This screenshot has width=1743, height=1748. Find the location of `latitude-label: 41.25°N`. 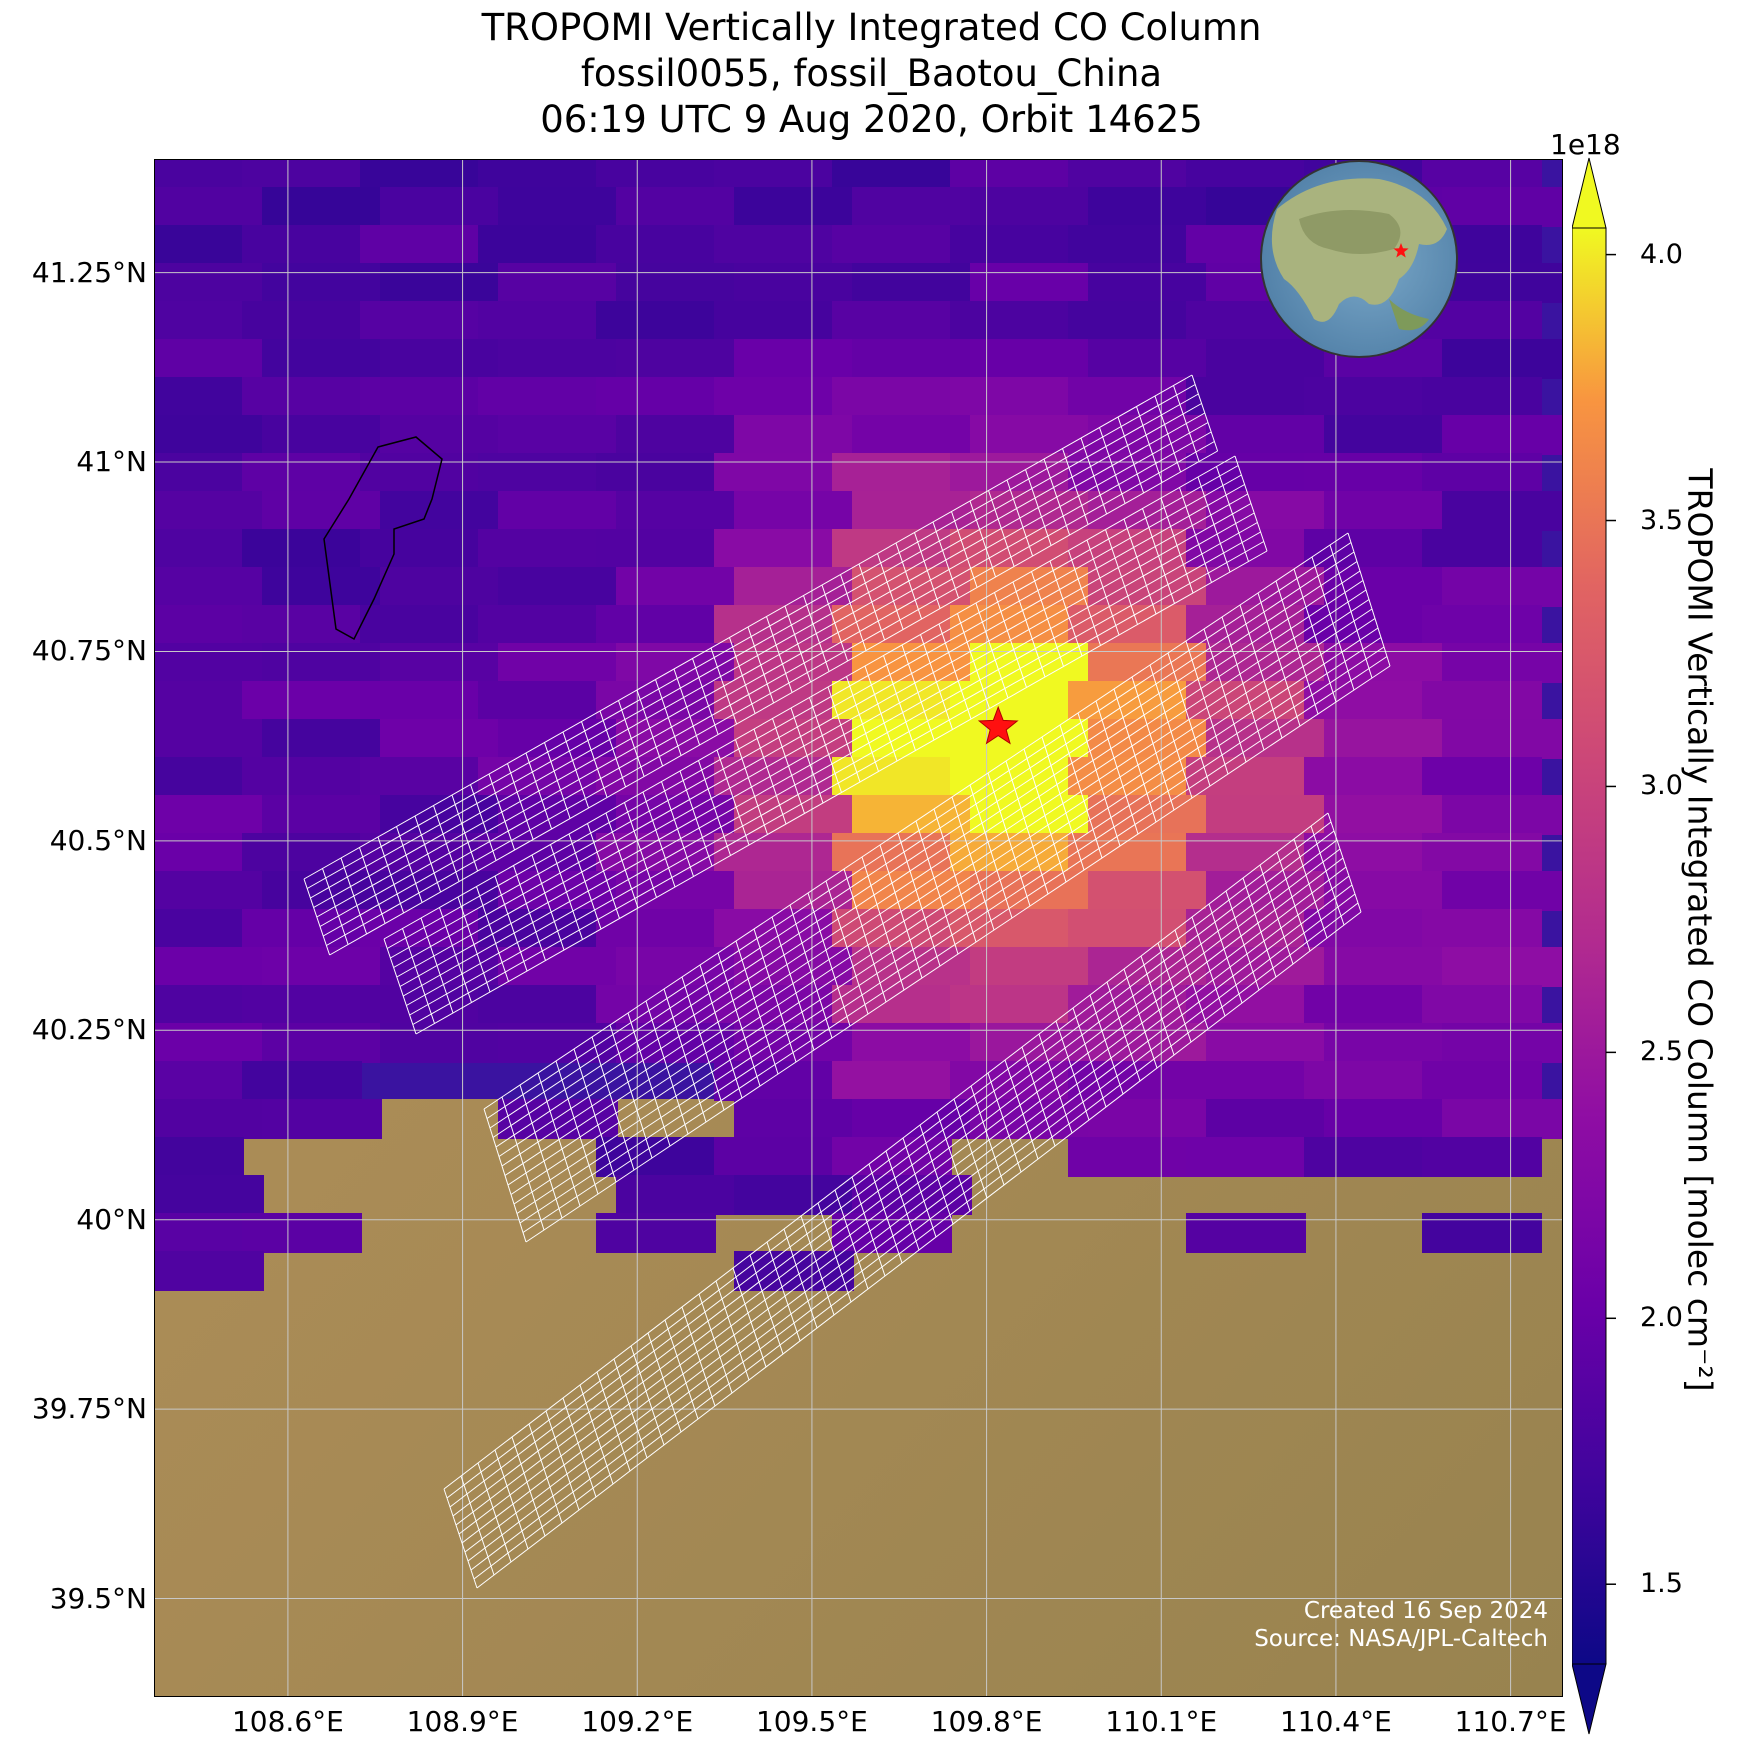

latitude-label: 41.25°N is located at coordinates (89, 272).